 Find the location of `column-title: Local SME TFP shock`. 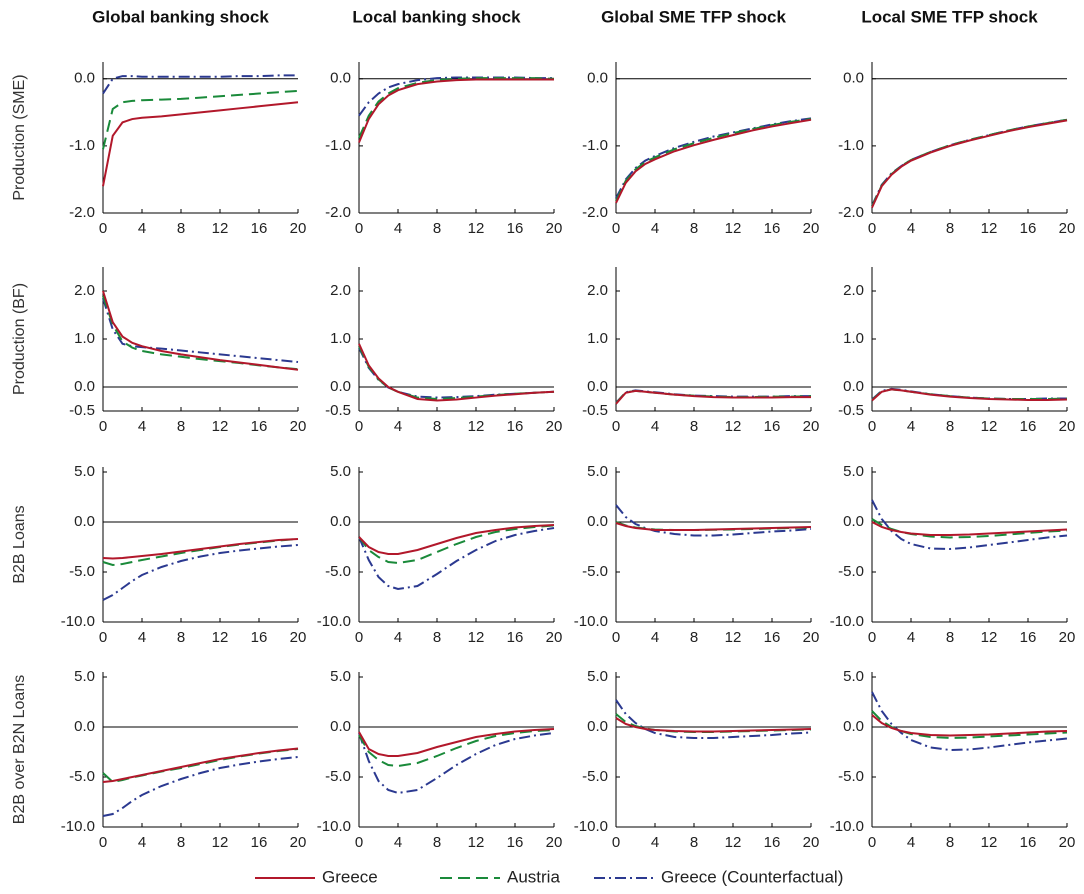

column-title: Local SME TFP shock is located at coordinates (949, 16).